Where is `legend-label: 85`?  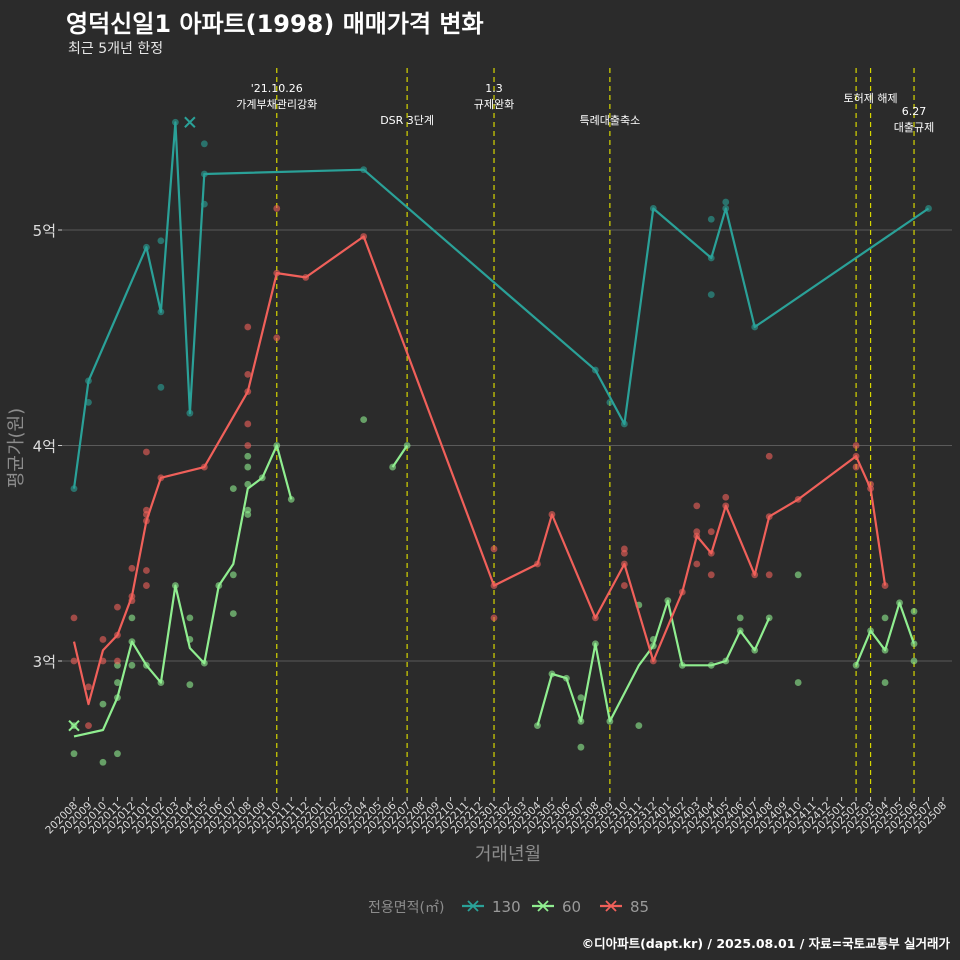 legend-label: 85 is located at coordinates (639, 907).